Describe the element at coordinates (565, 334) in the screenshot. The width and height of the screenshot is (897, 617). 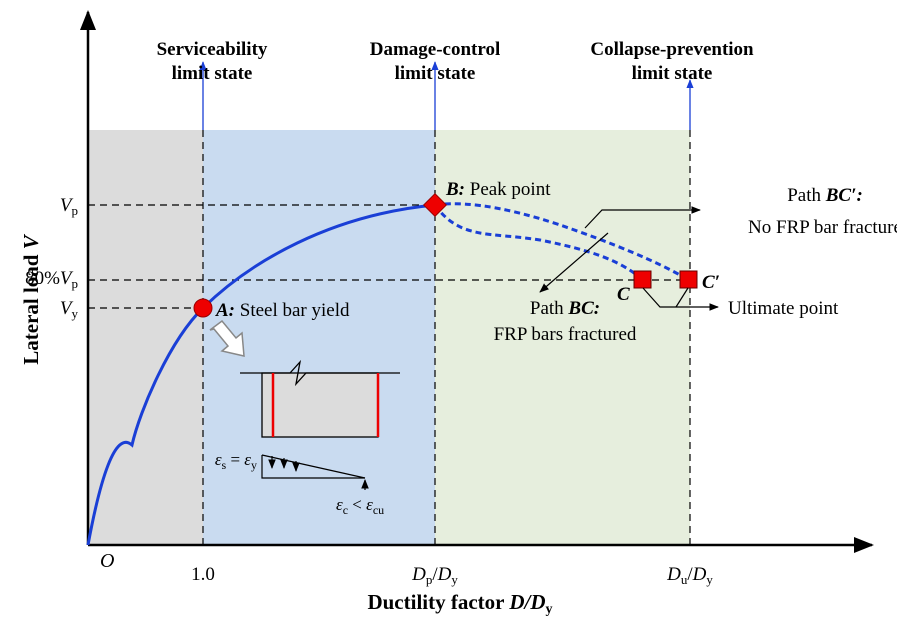
I see `path-bc-text: FRP bars fractured` at that location.